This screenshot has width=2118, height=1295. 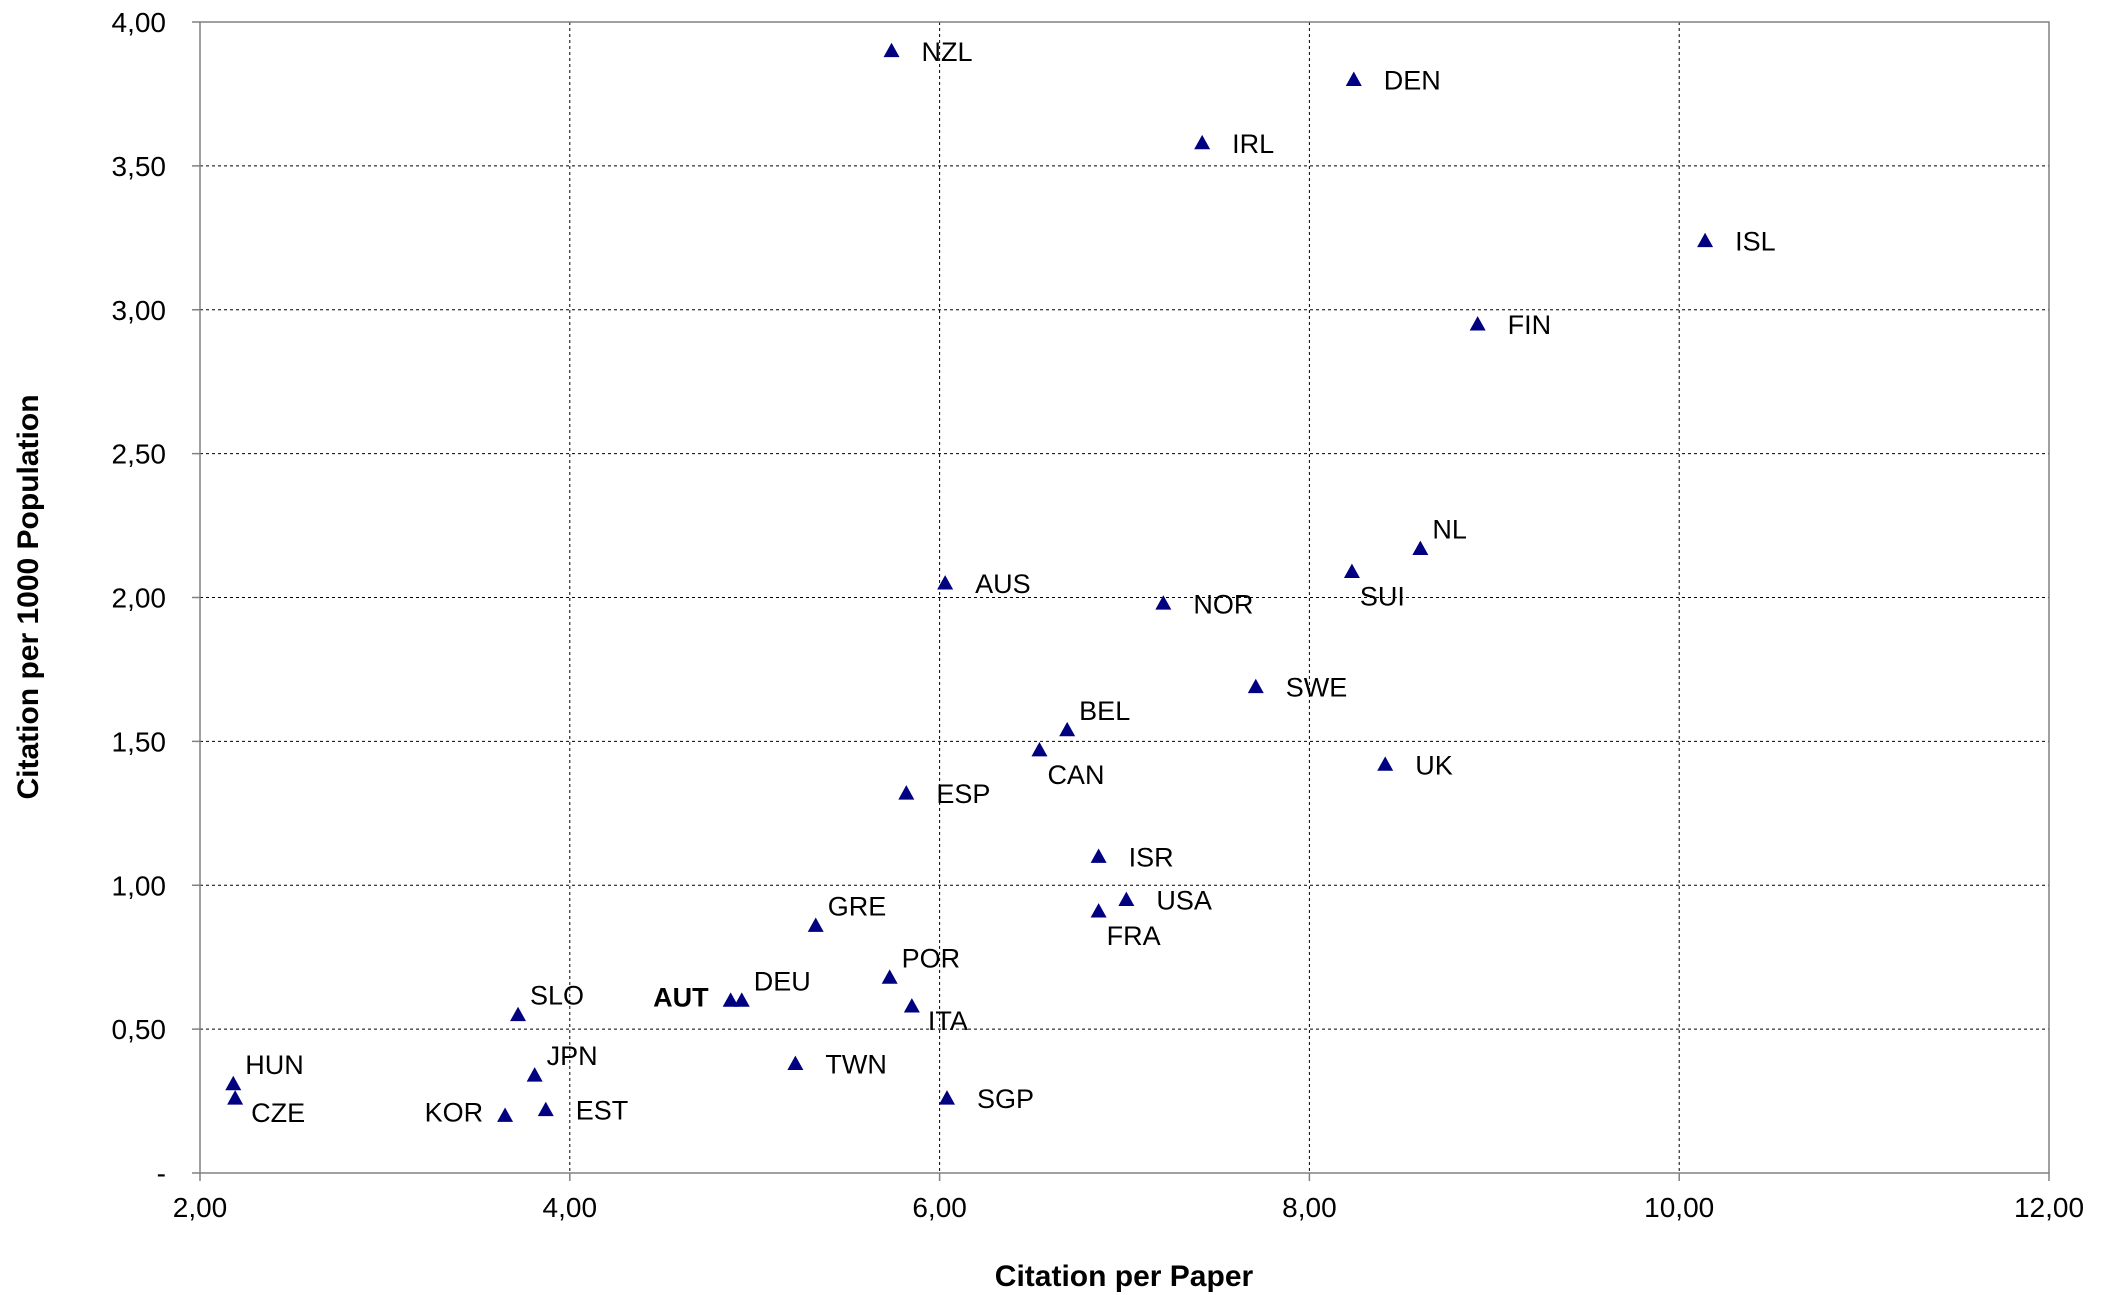 I want to click on point-marker-swe, so click(x=1255, y=686).